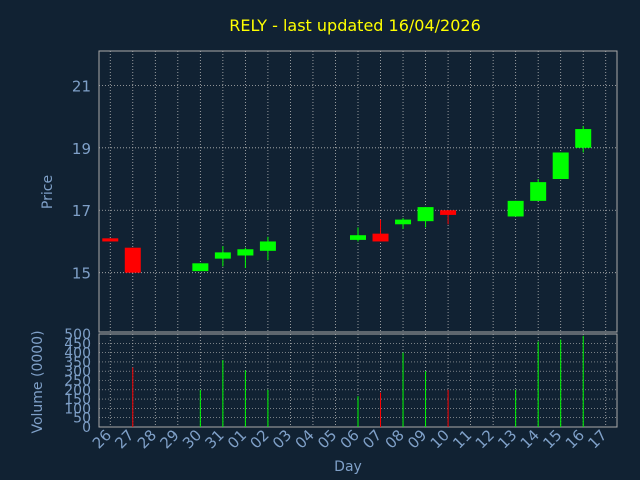 The width and height of the screenshot is (640, 480). Describe the element at coordinates (77, 354) in the screenshot. I see `volume-tick-label: 400` at that location.